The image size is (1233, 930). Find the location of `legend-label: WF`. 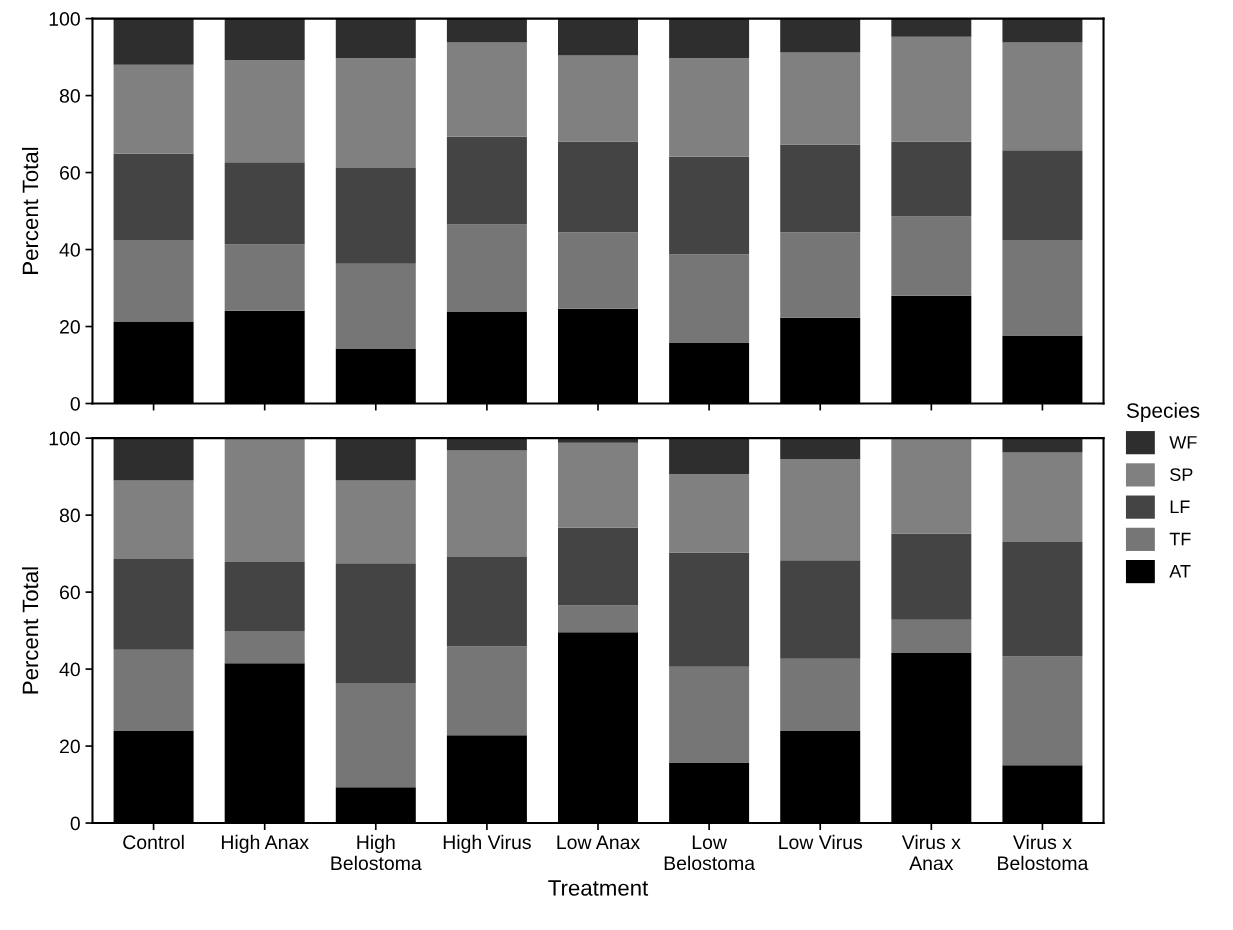

legend-label: WF is located at coordinates (1183, 442).